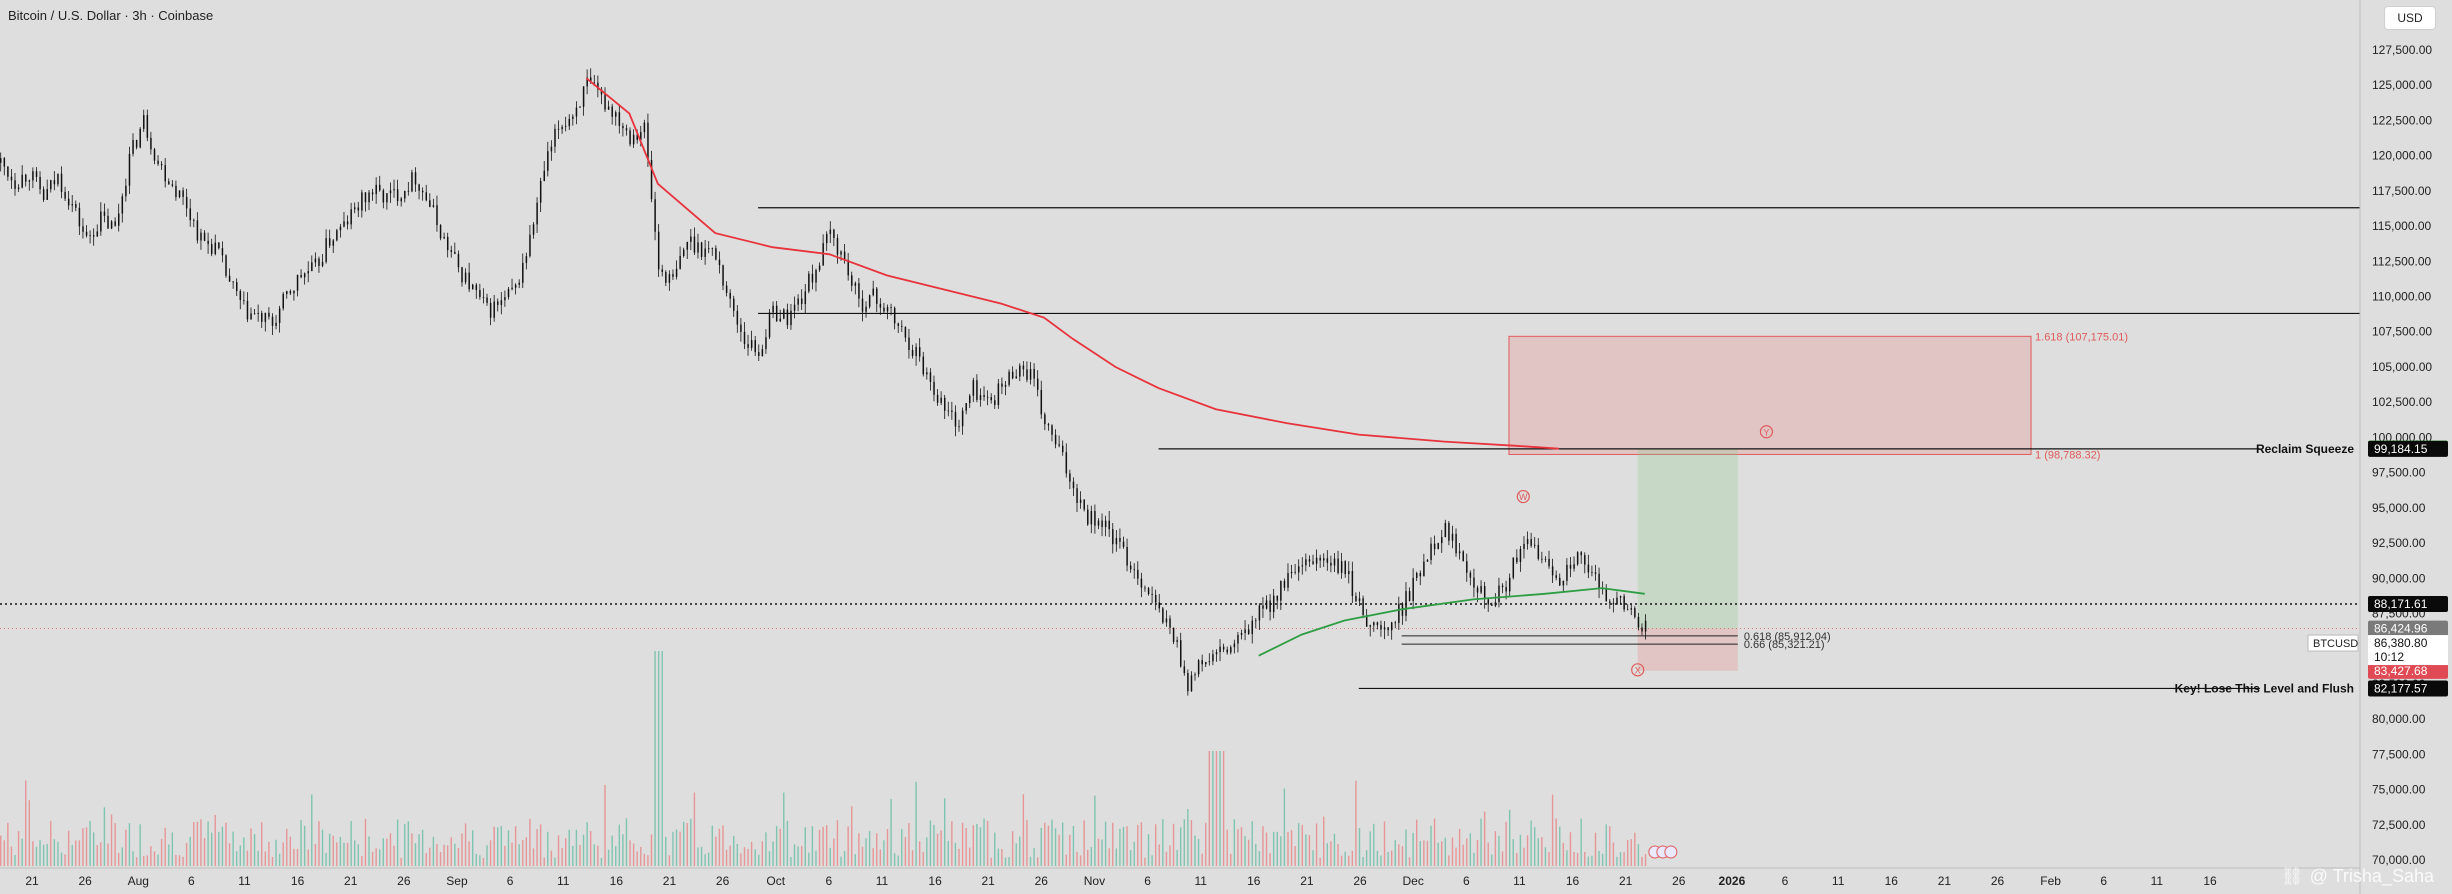 Image resolution: width=2452 pixels, height=894 pixels. I want to click on time-tick-label: 21, so click(32, 881).